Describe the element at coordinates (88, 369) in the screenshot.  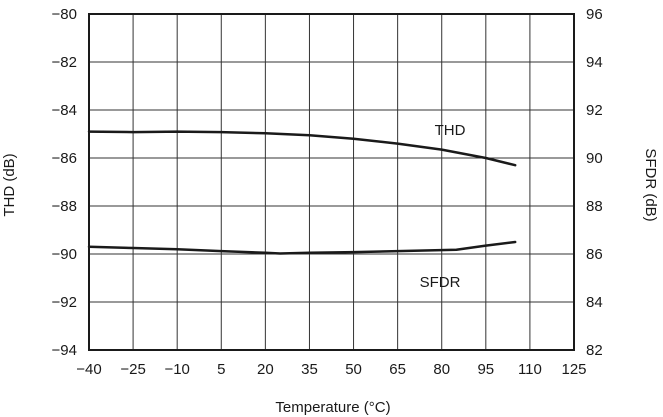
I see `x-tick-label: −40` at that location.